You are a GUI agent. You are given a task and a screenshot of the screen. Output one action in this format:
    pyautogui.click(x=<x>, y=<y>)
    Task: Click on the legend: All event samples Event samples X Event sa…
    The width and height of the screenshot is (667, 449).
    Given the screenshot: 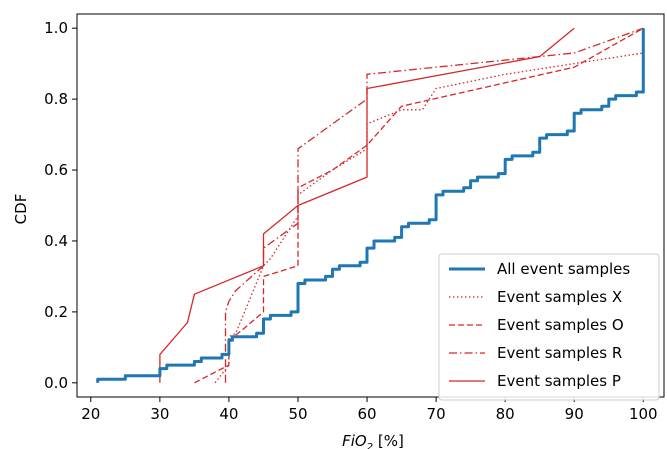 What is the action you would take?
    pyautogui.click(x=549, y=327)
    